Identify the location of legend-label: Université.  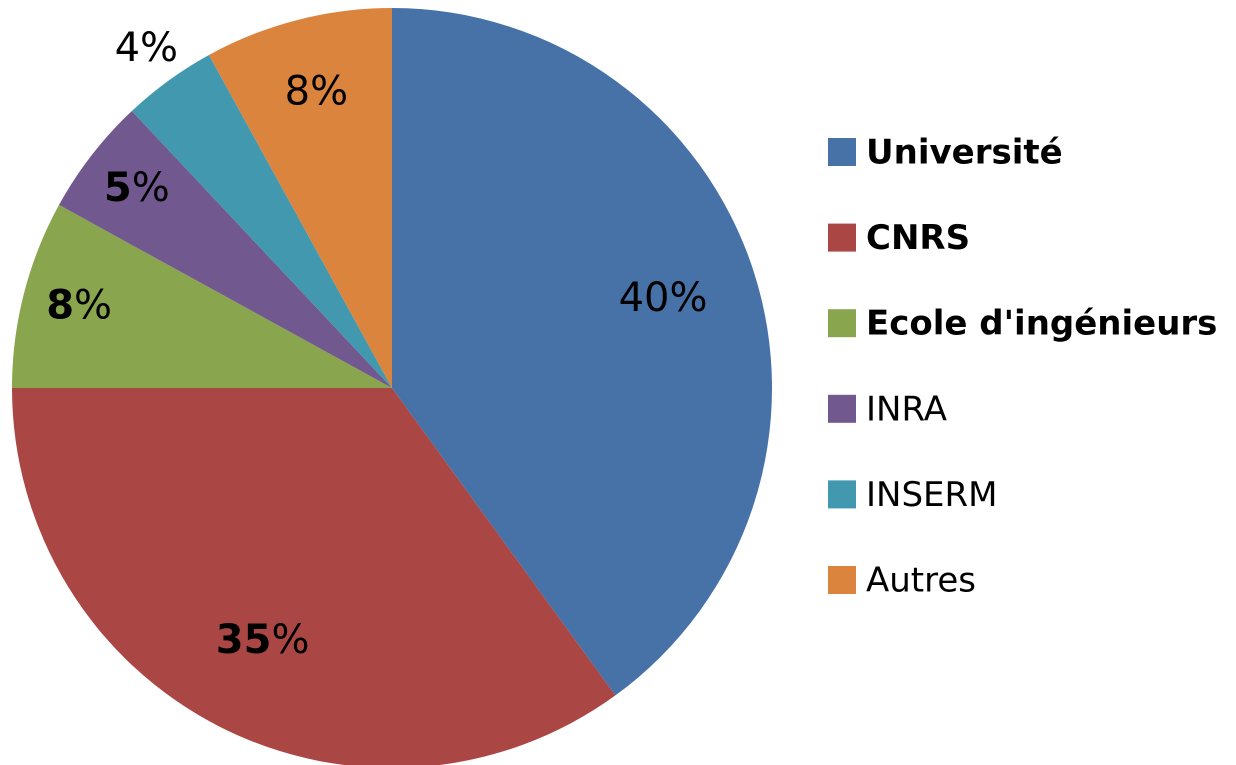
(964, 153).